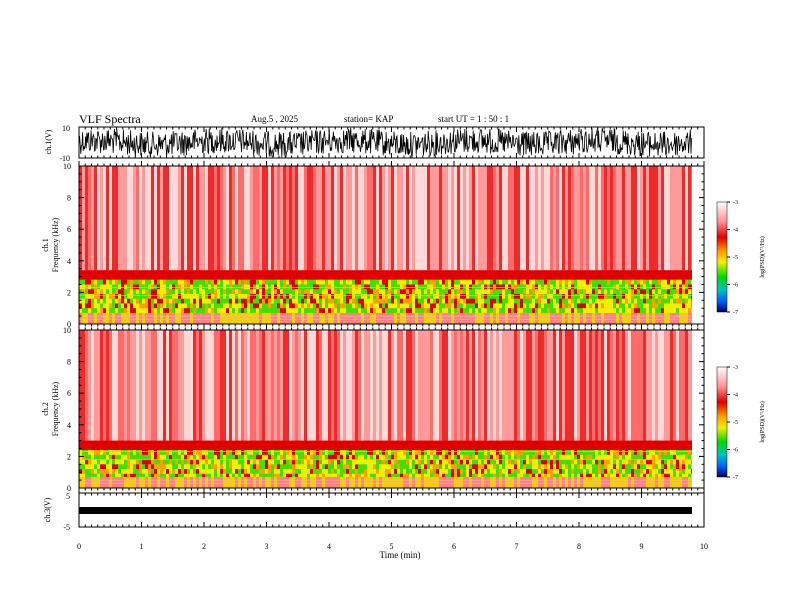 The width and height of the screenshot is (792, 612). I want to click on colorbar-tick-label: -7, so click(735, 313).